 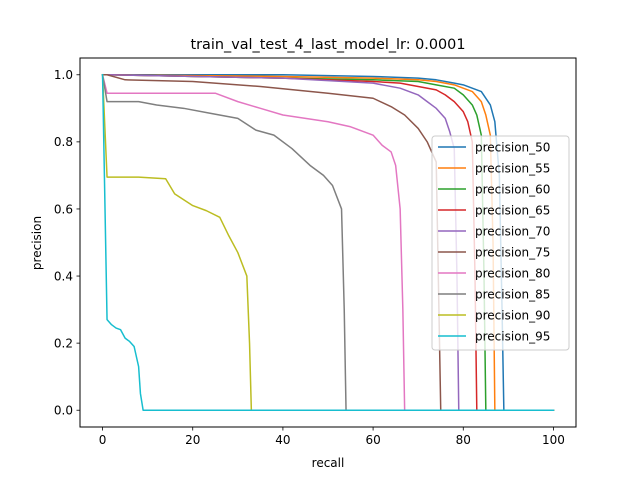 What do you see at coordinates (512, 337) in the screenshot?
I see `legend-label: precision_95` at bounding box center [512, 337].